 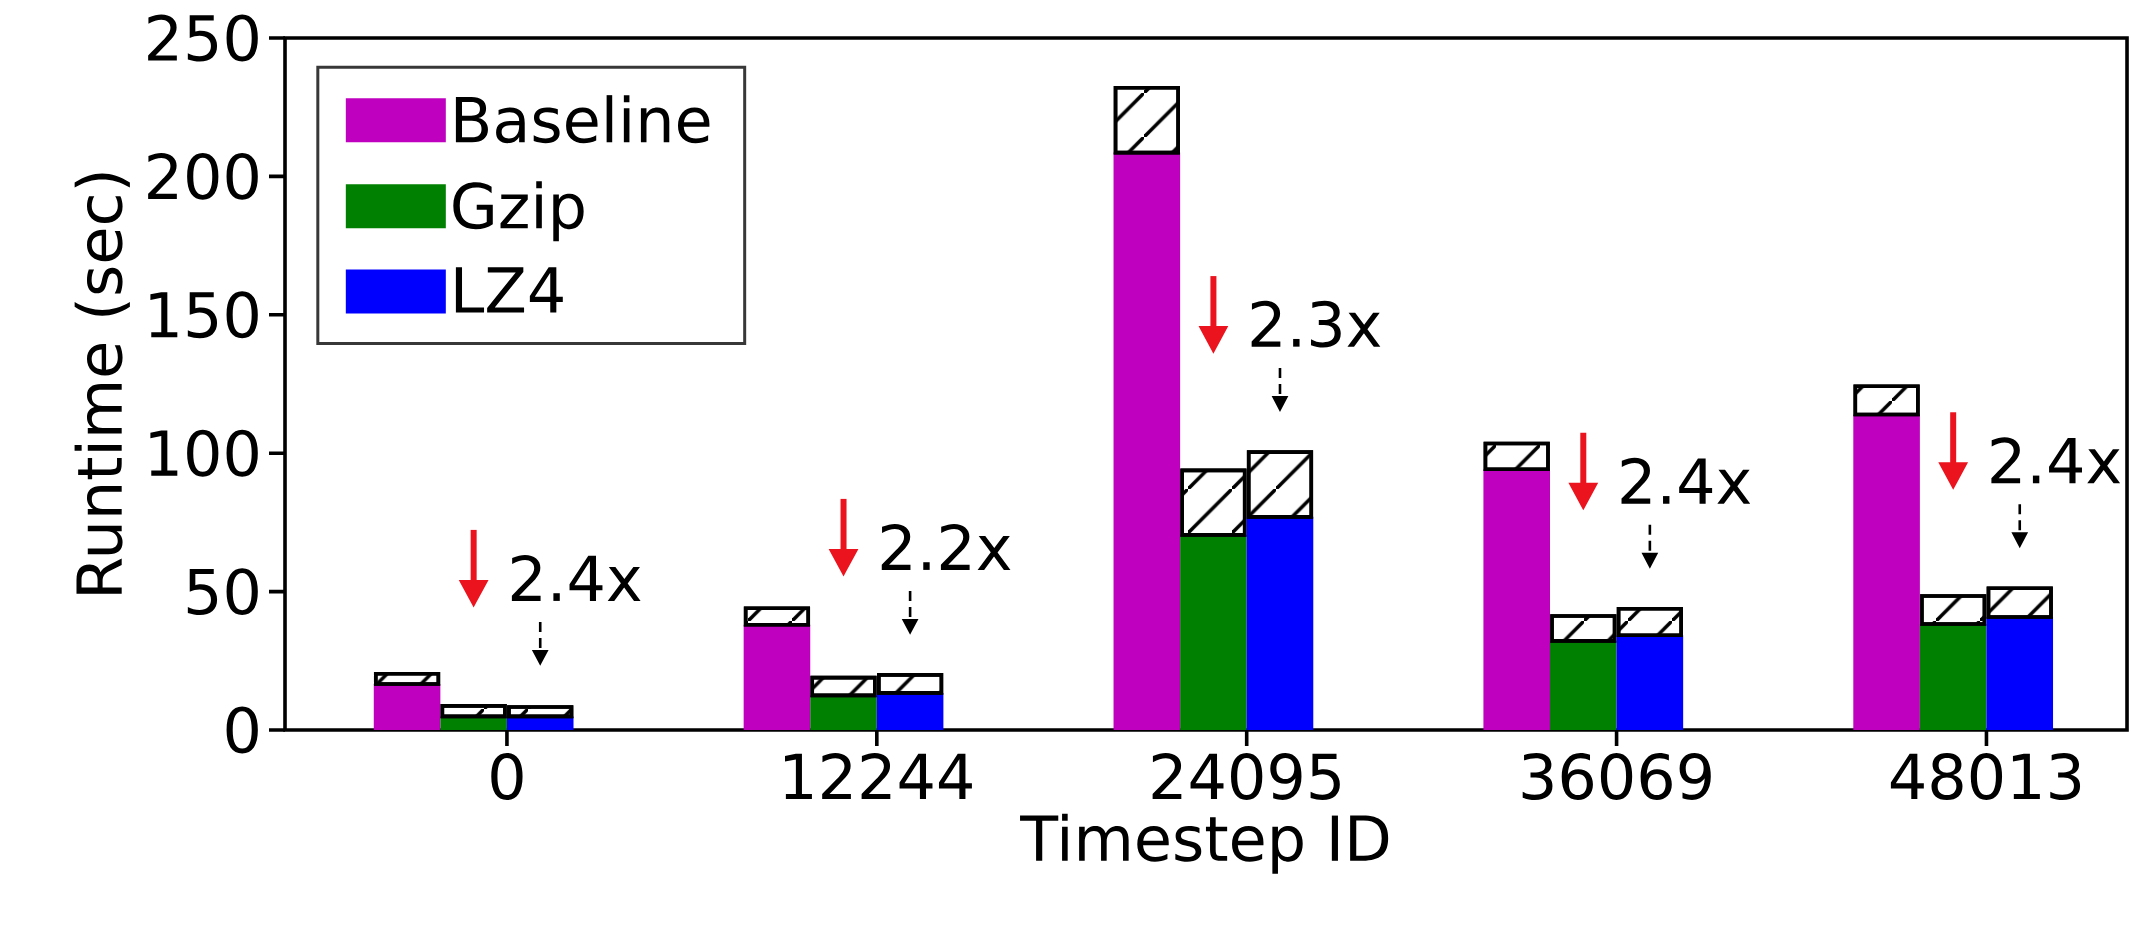 I want to click on x-tick-label: 12244, so click(x=878, y=776).